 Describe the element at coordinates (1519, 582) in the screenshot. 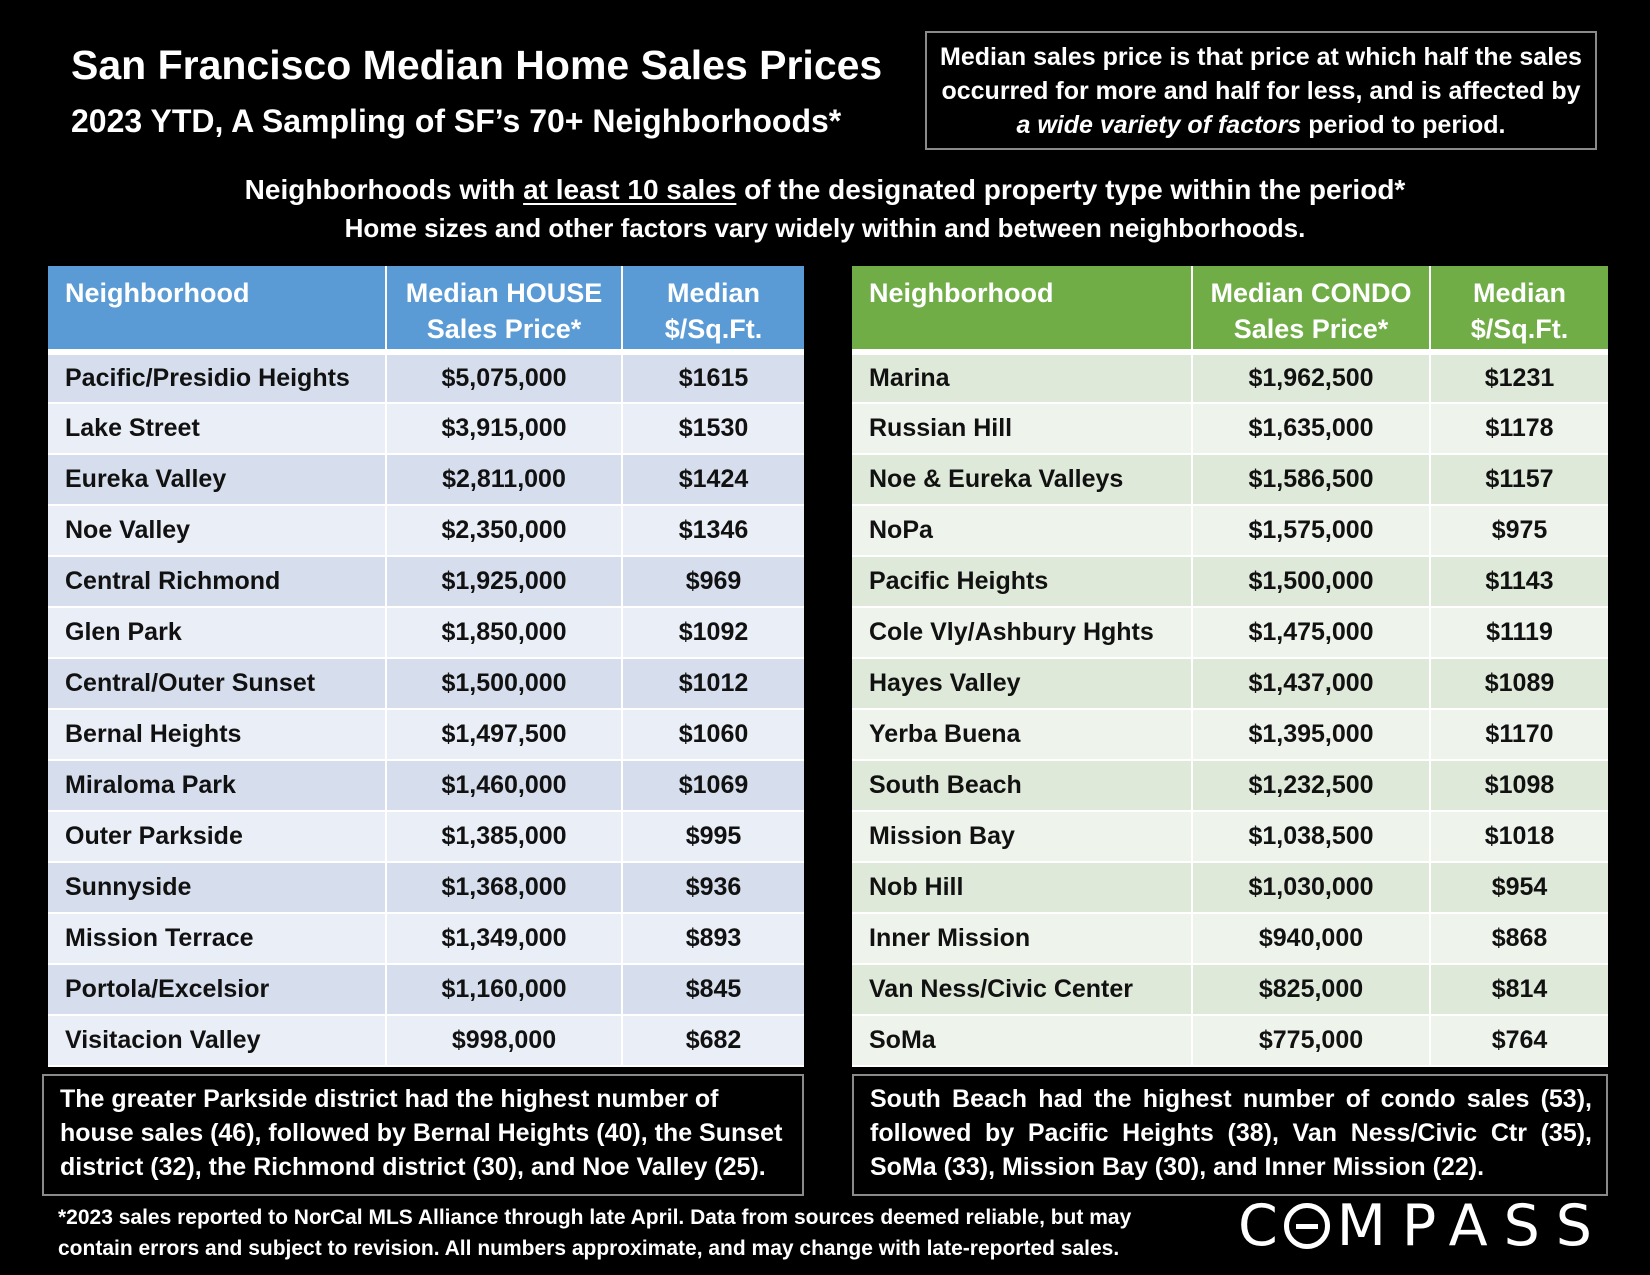

I see `psf-cell: $1143` at that location.